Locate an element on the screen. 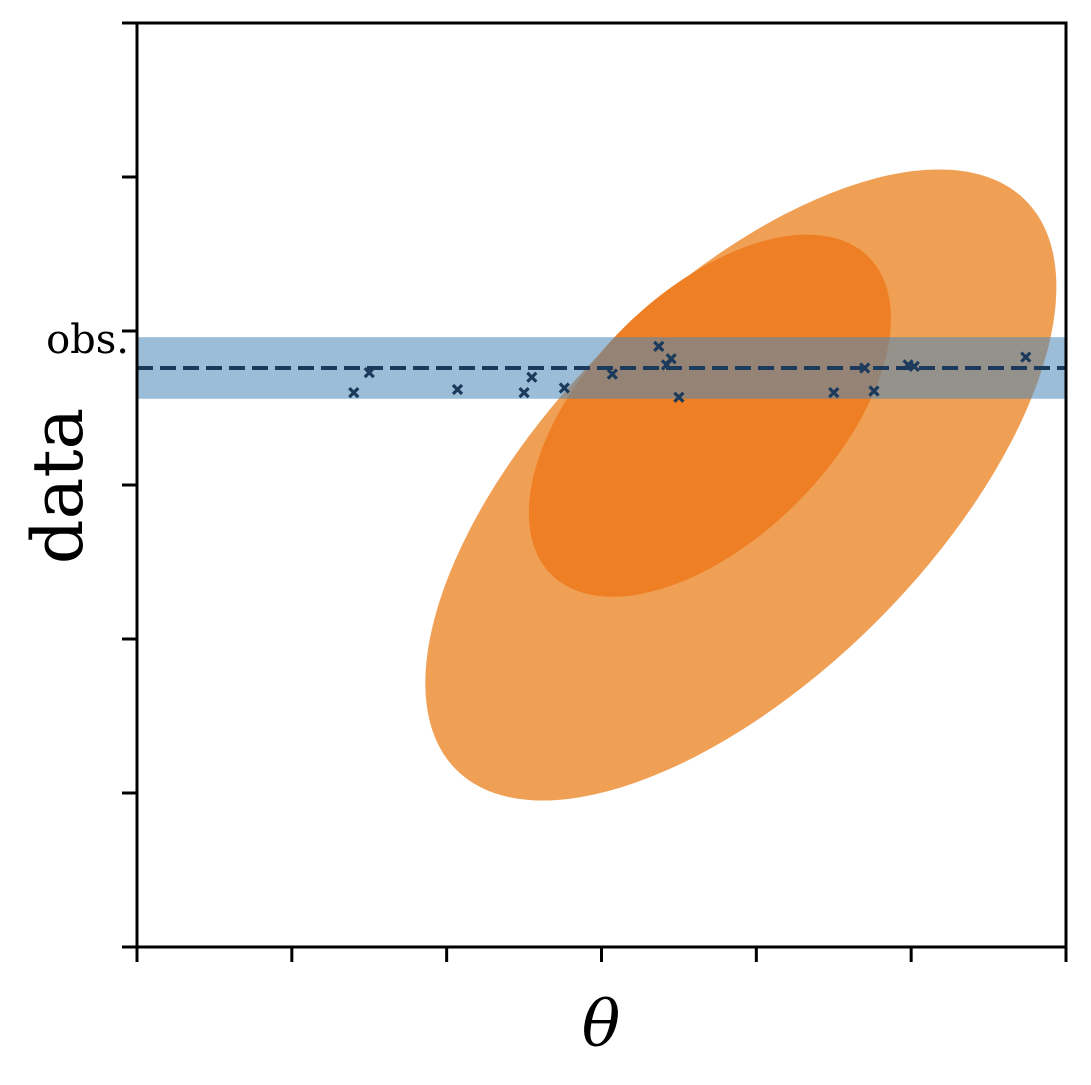  observation-band-layer is located at coordinates (601, 368).